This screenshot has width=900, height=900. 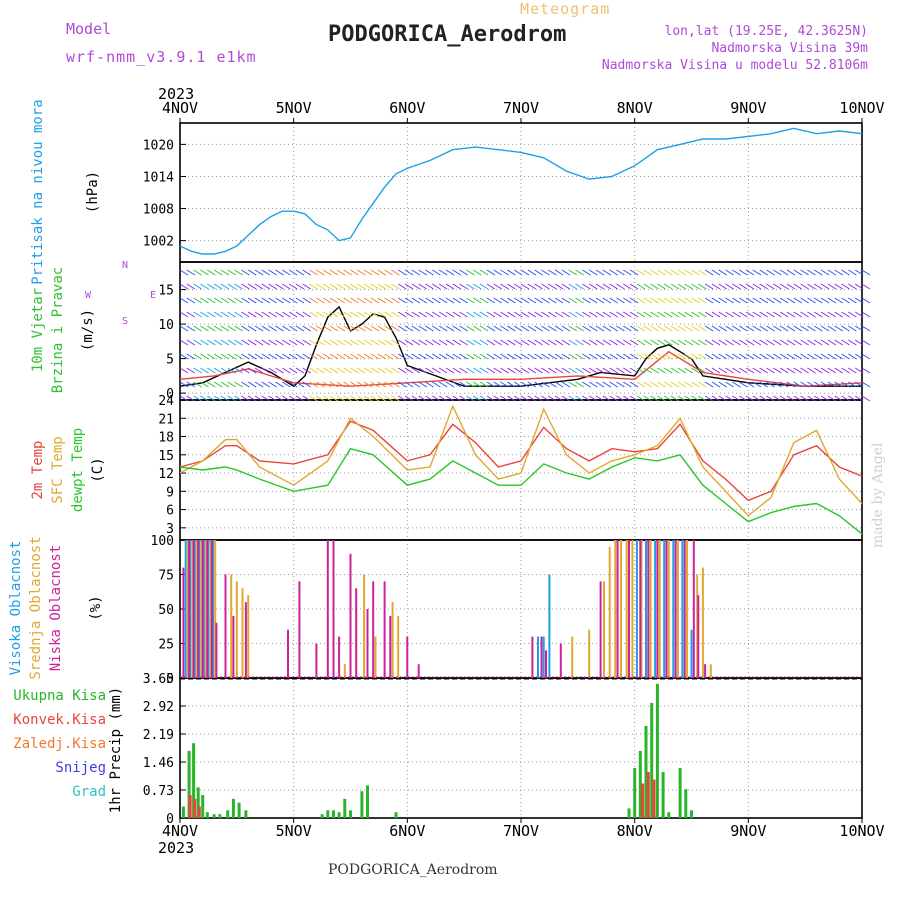 I want to click on year-label-top: 2023, so click(x=176, y=94).